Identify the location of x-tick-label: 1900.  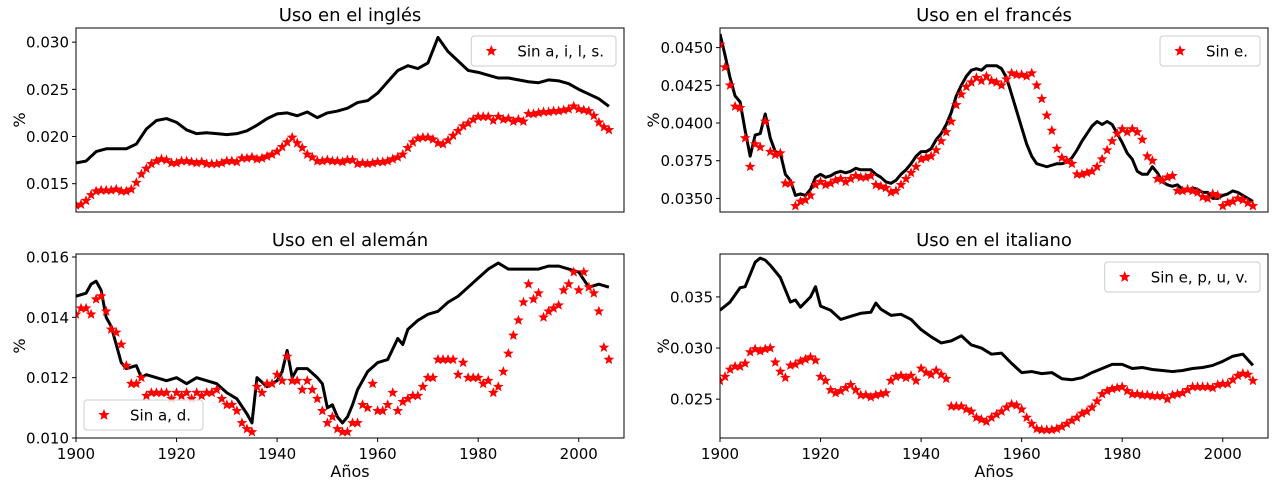
(76, 454).